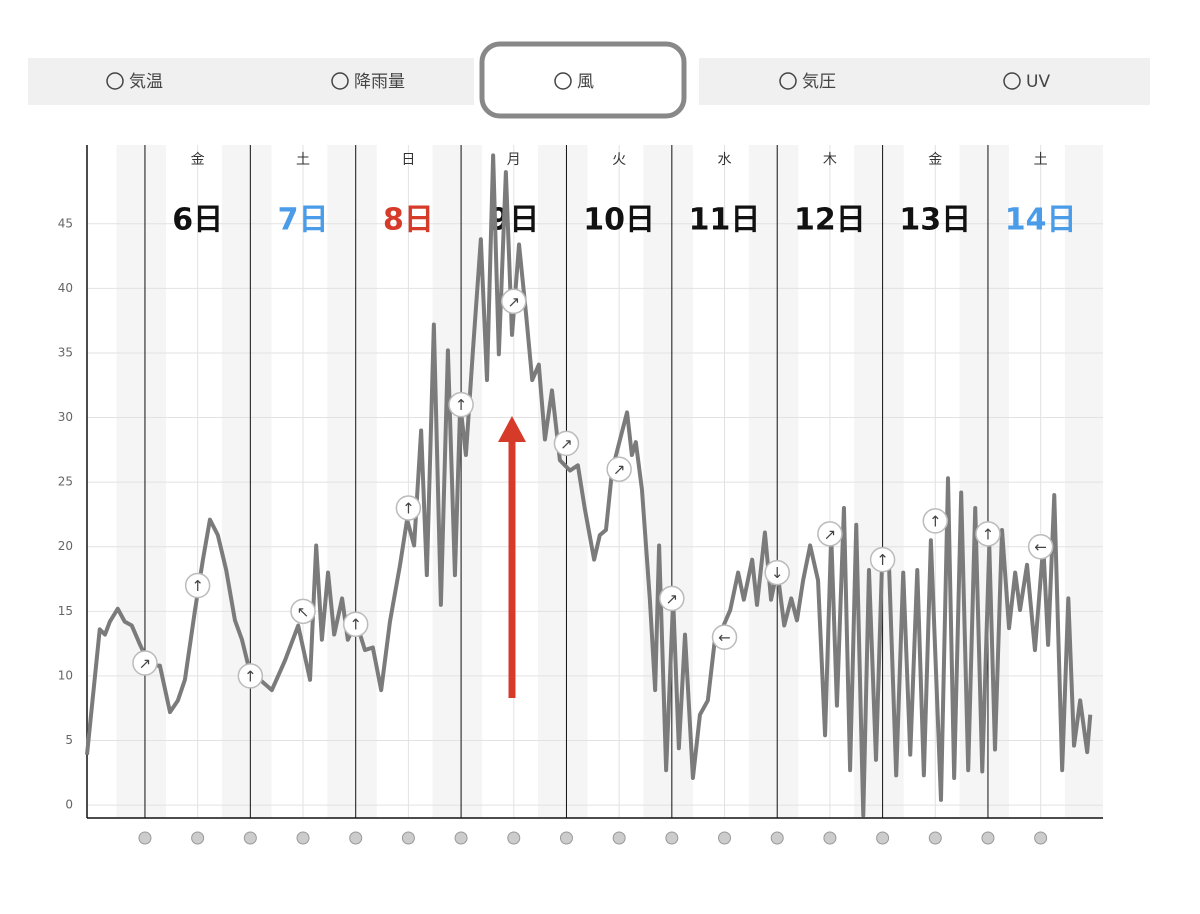 The image size is (1200, 914). What do you see at coordinates (251, 81) in the screenshot?
I see `tab-bar-left` at bounding box center [251, 81].